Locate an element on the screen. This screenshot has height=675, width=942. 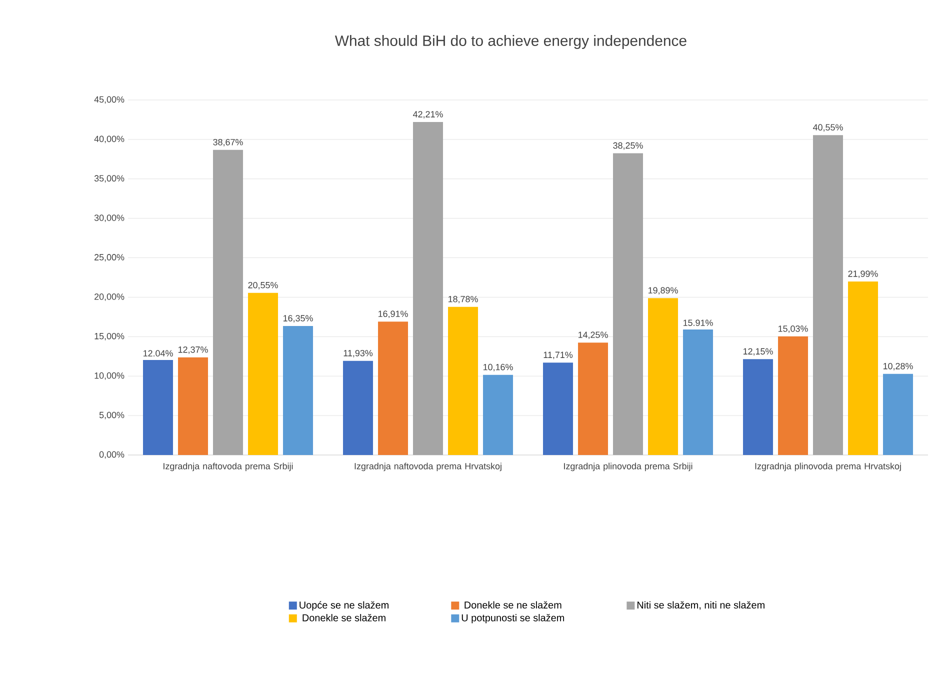
data-label: 15.91% is located at coordinates (698, 323).